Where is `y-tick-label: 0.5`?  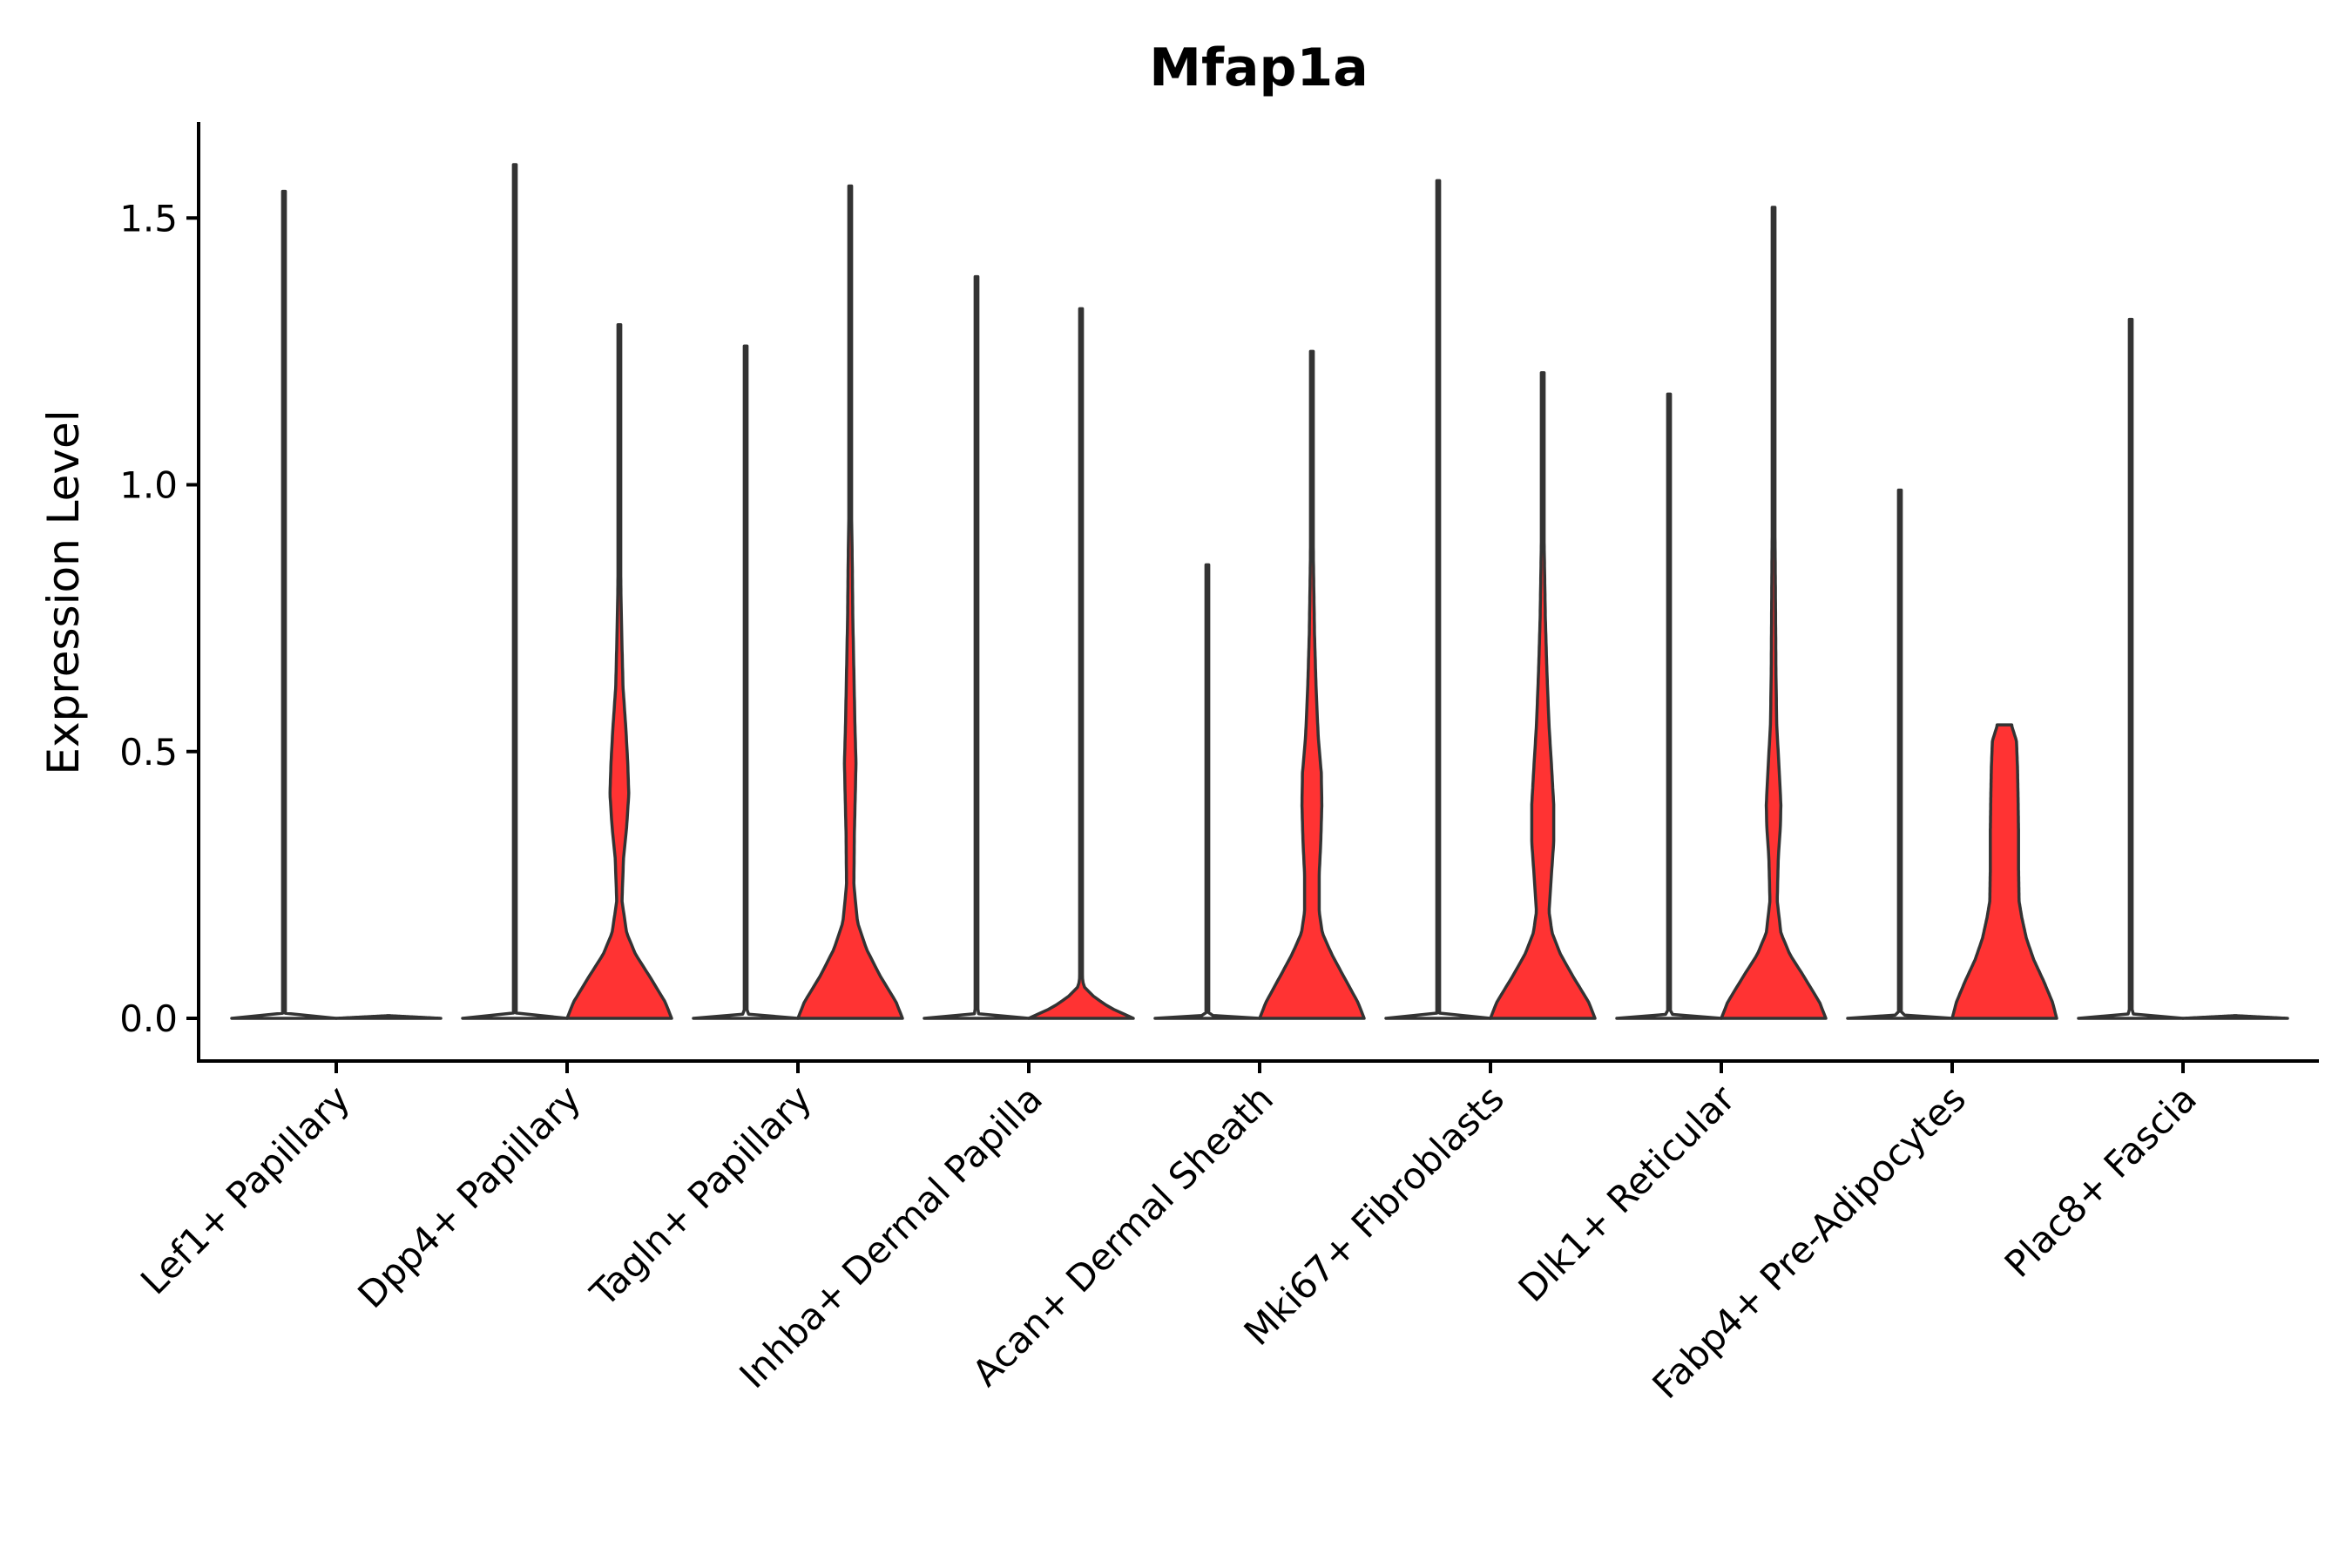
y-tick-label: 0.5 is located at coordinates (148, 752).